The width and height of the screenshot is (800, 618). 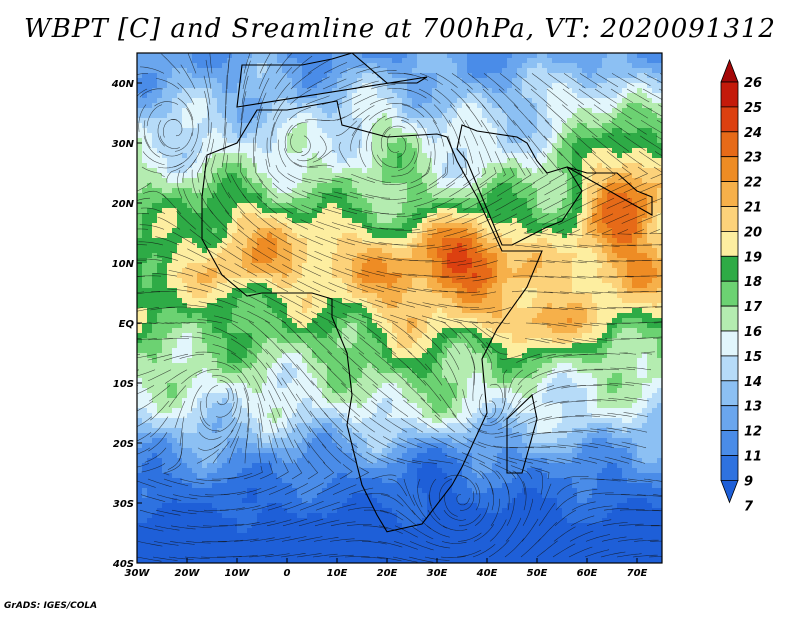 What do you see at coordinates (238, 573) in the screenshot?
I see `lon-tick-label: 10W` at bounding box center [238, 573].